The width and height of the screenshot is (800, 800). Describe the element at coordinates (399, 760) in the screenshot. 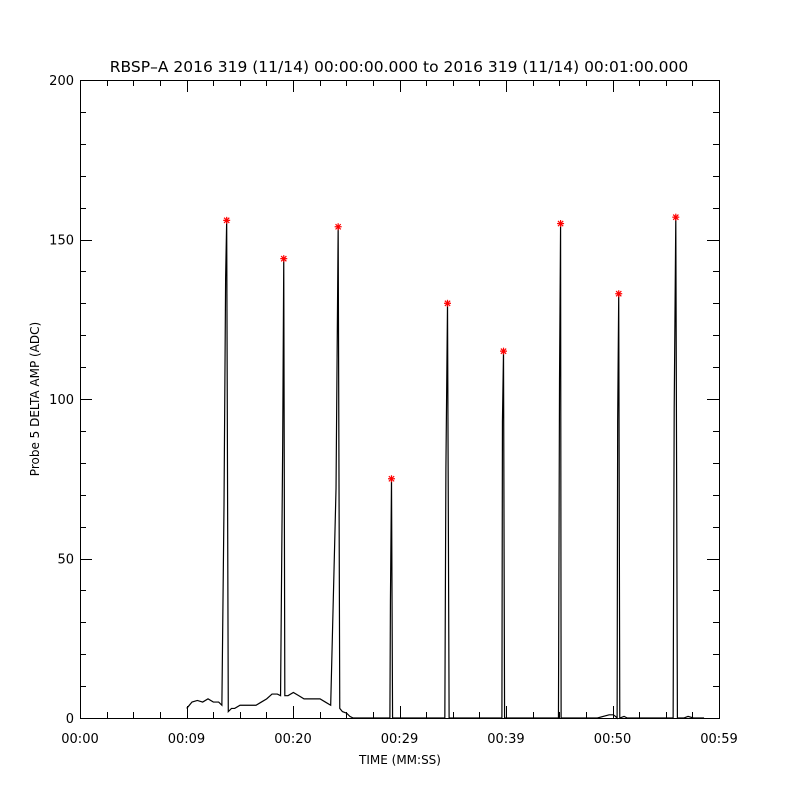

I see `x-axis-label: TIME (MM:SS)` at that location.